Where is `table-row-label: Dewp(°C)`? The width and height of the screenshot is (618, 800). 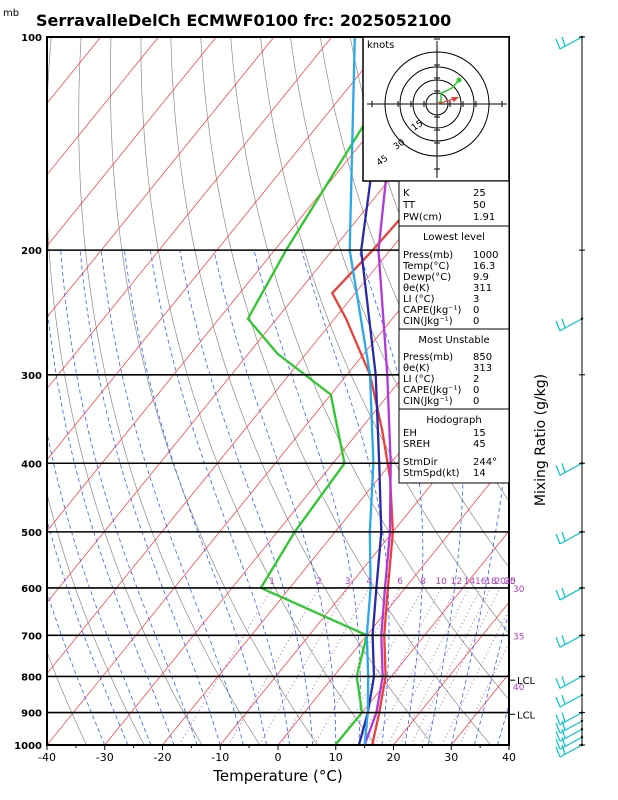 table-row-label: Dewp(°C) is located at coordinates (427, 277).